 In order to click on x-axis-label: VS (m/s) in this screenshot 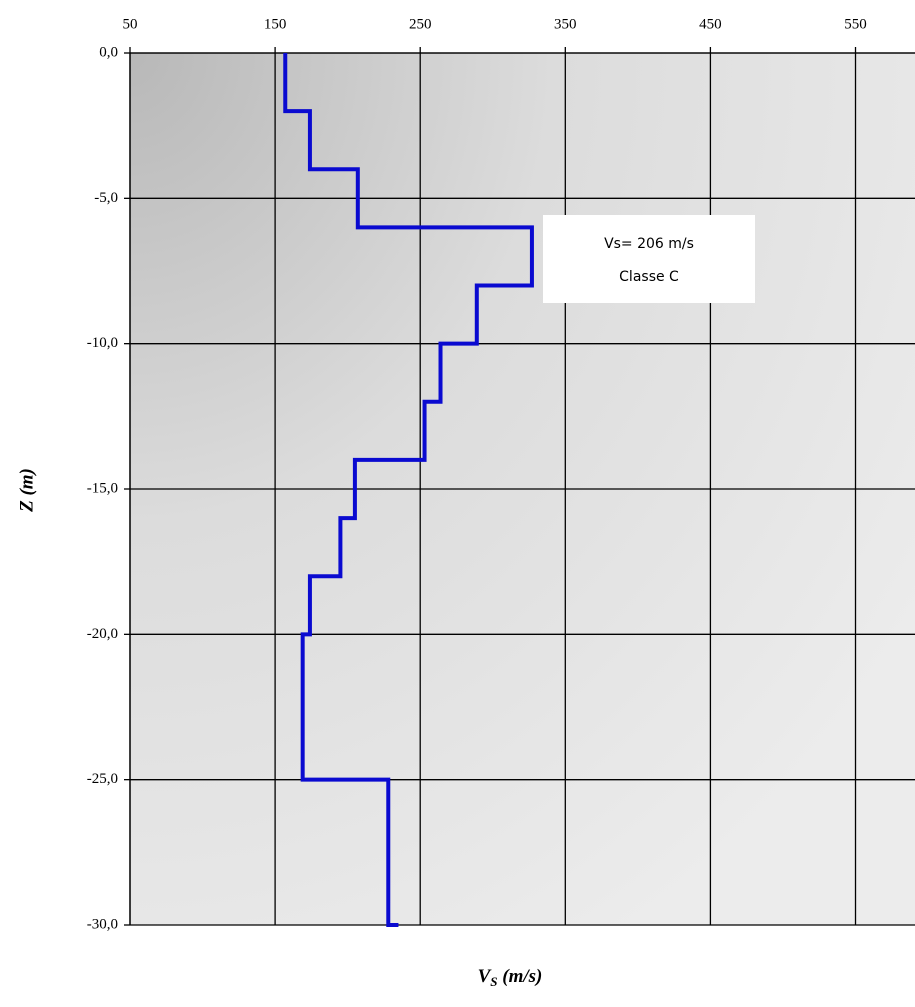, I will do `click(510, 977)`.